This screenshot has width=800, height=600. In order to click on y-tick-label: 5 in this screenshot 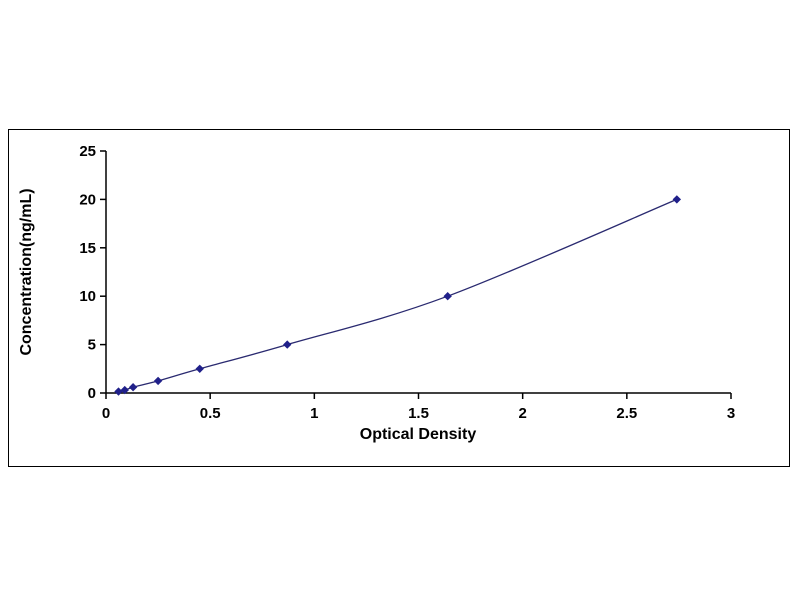, I will do `click(92, 345)`.